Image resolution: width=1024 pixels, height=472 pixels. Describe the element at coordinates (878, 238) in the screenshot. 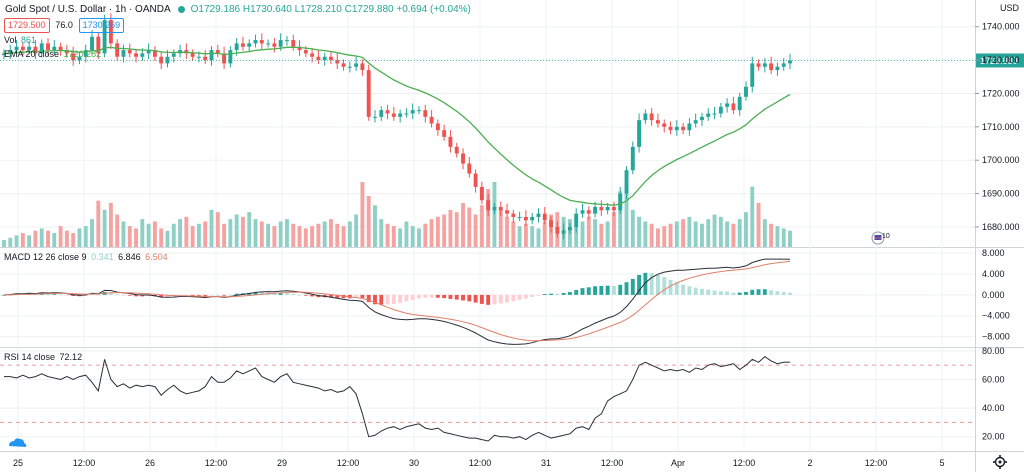

I see `event-flag-icon` at that location.